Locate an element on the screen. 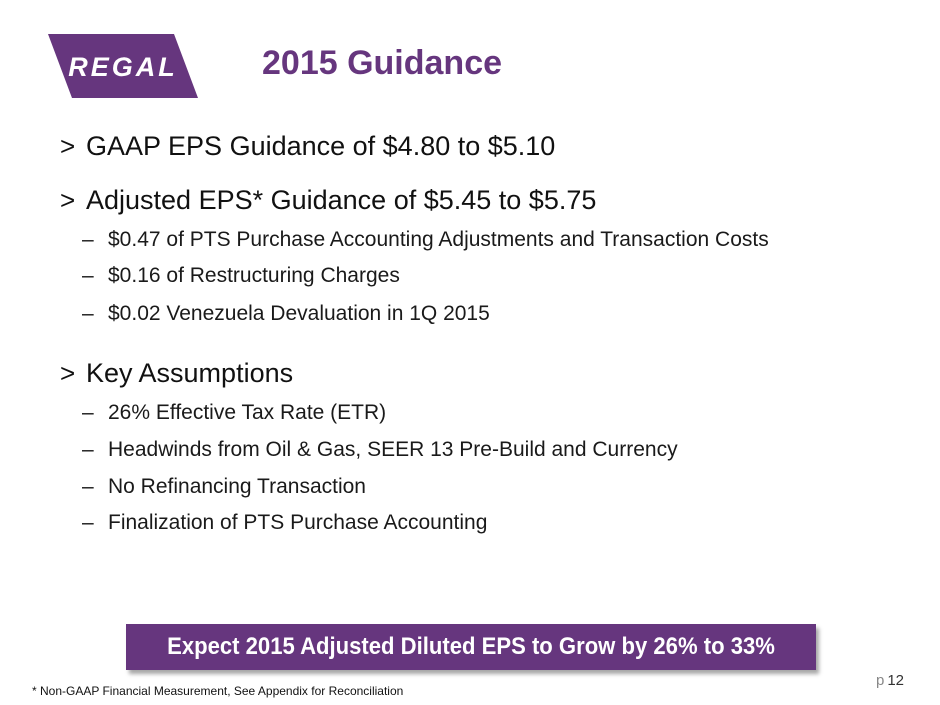 The width and height of the screenshot is (940, 705). sub-bullet: – No Refinancing Transaction is located at coordinates (224, 487).